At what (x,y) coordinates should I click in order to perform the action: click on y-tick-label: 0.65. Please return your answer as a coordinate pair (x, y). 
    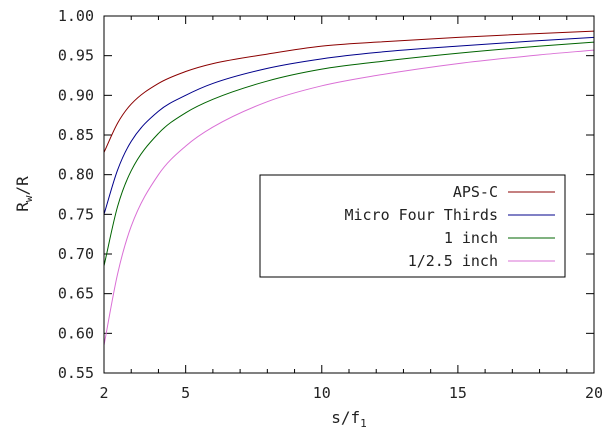
    Looking at the image, I should click on (76, 294).